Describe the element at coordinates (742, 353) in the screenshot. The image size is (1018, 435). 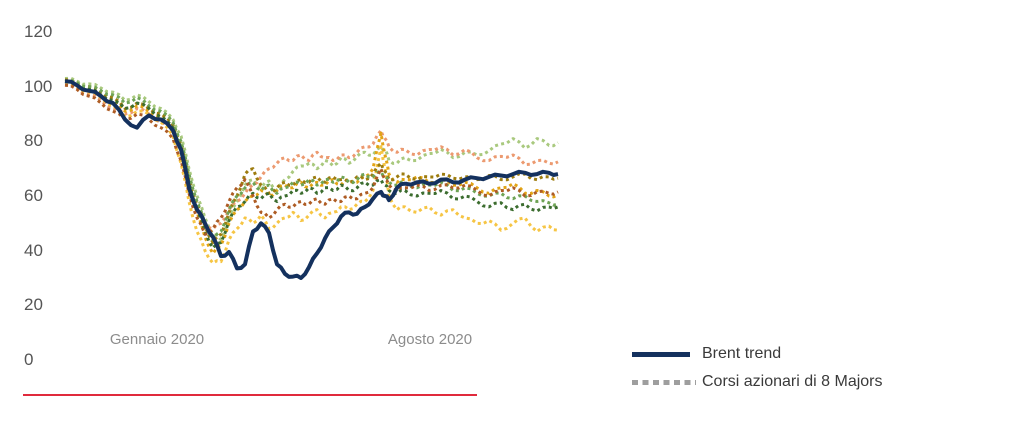
I see `legend-label-brent: Brent trend` at that location.